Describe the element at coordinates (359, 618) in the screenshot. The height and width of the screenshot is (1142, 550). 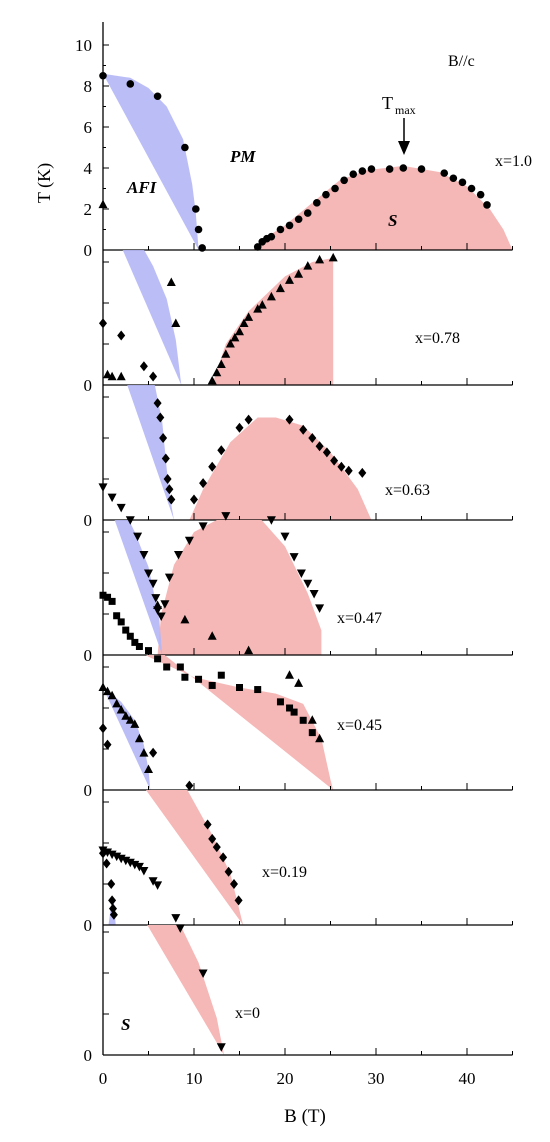
I see `composition-label: x=0.47` at that location.